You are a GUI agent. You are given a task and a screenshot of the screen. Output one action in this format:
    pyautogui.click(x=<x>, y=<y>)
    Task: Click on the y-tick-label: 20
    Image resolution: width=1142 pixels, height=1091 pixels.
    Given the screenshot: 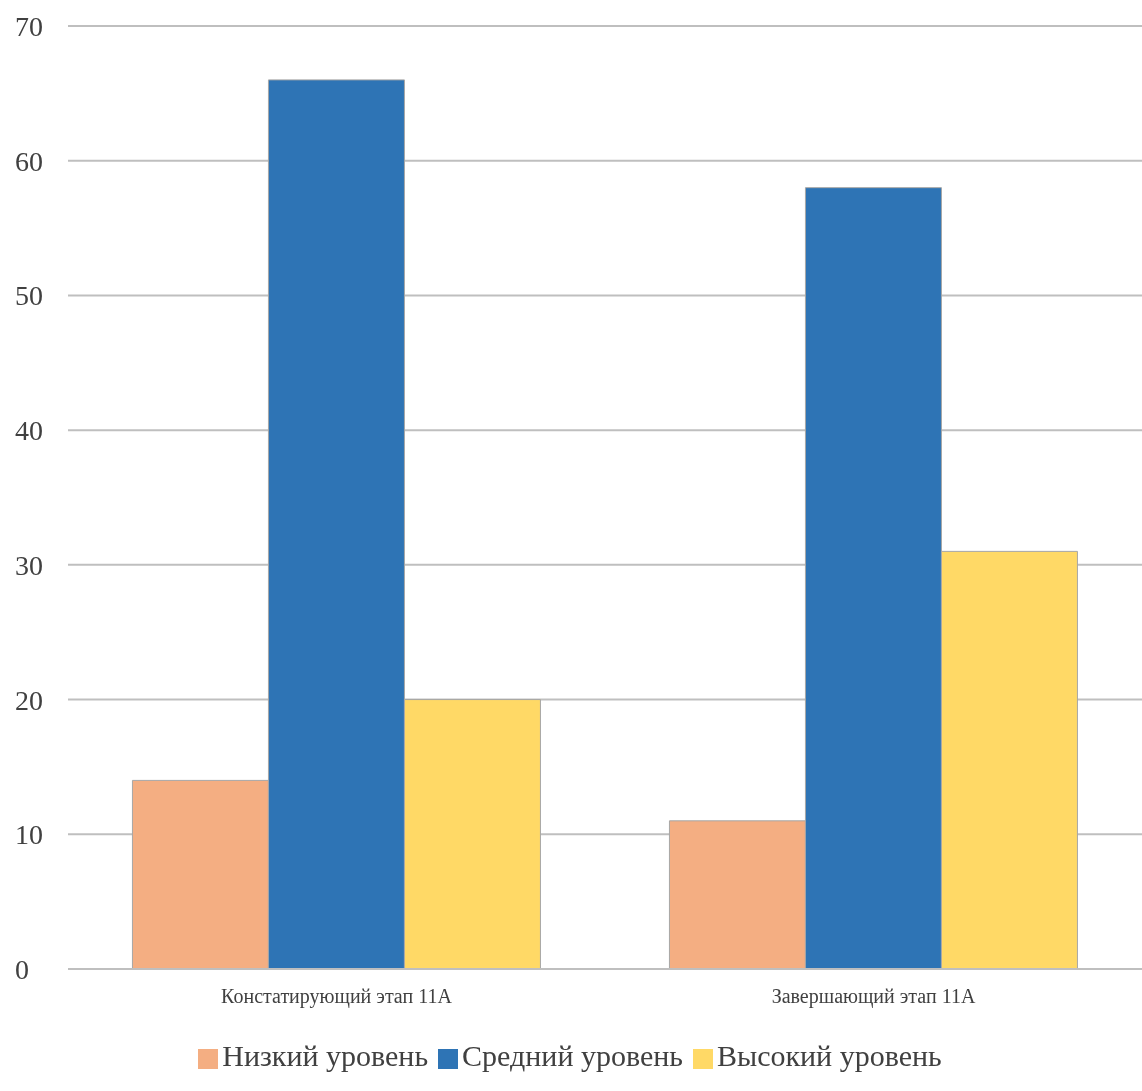 What is the action you would take?
    pyautogui.click(x=29, y=700)
    